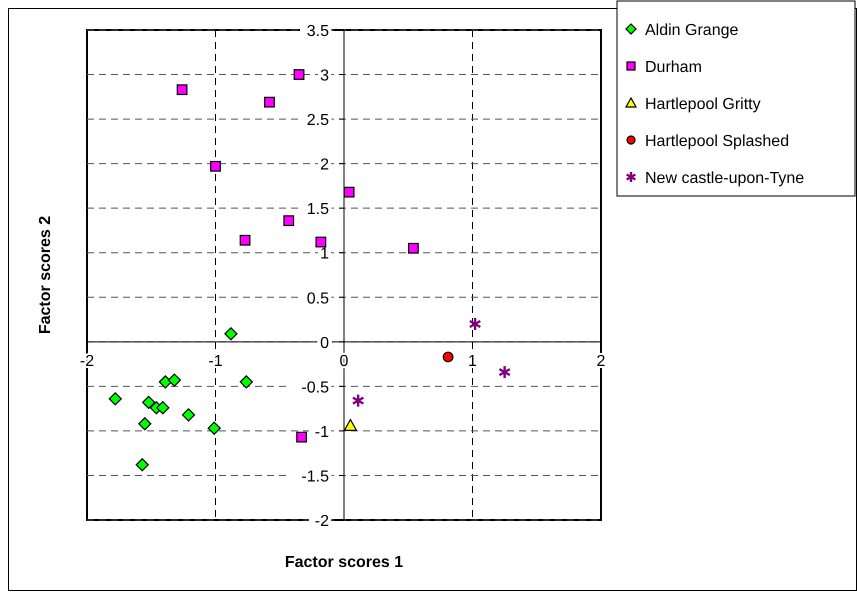  I want to click on y-tick-label: 2.5, so click(318, 121).